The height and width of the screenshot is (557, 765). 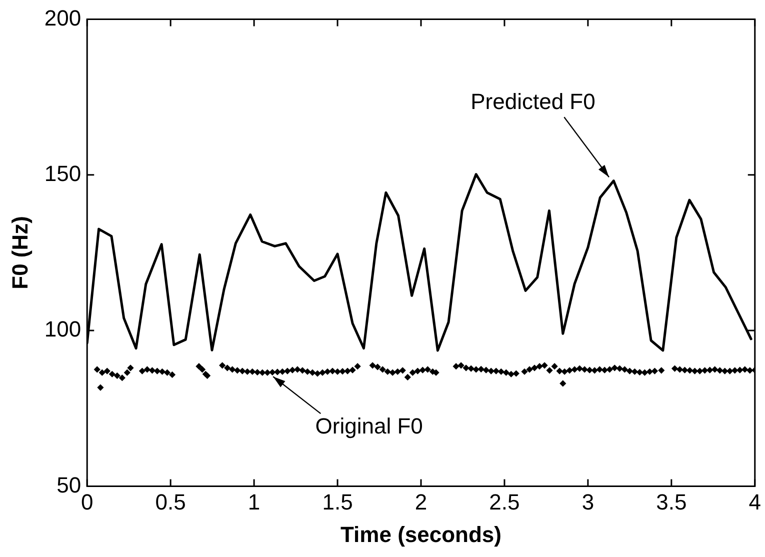 What do you see at coordinates (421, 534) in the screenshot?
I see `x-axis-title: Time (seconds)` at bounding box center [421, 534].